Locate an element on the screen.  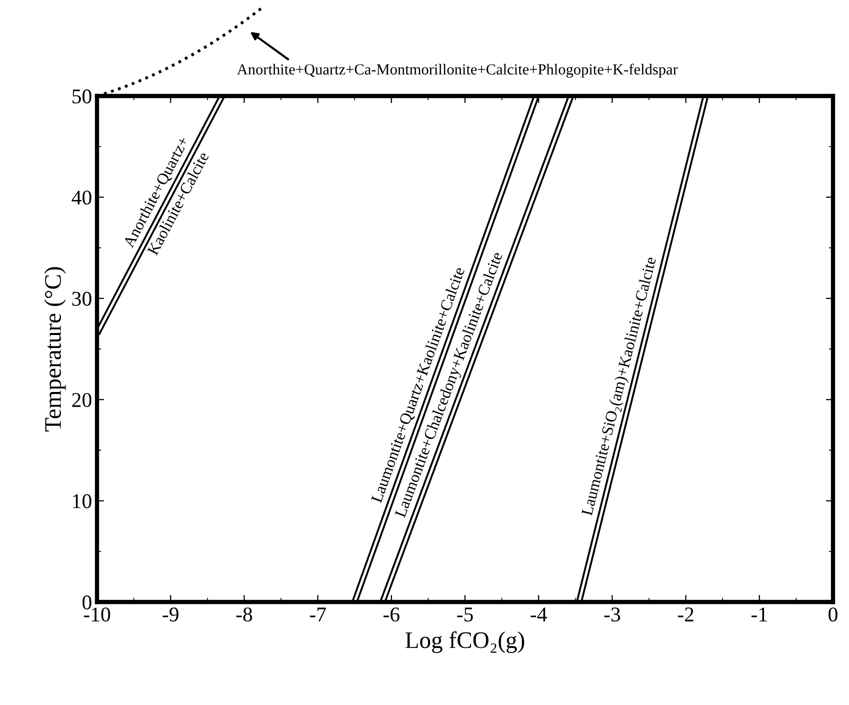
y-tick-label: 50 is located at coordinates (82, 96).